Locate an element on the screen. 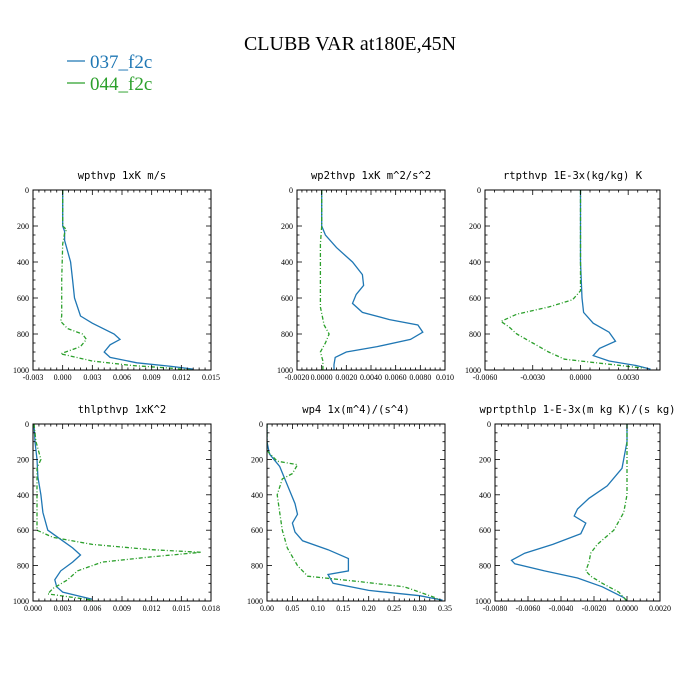  x-tick-label: 0.20 is located at coordinates (369, 608).